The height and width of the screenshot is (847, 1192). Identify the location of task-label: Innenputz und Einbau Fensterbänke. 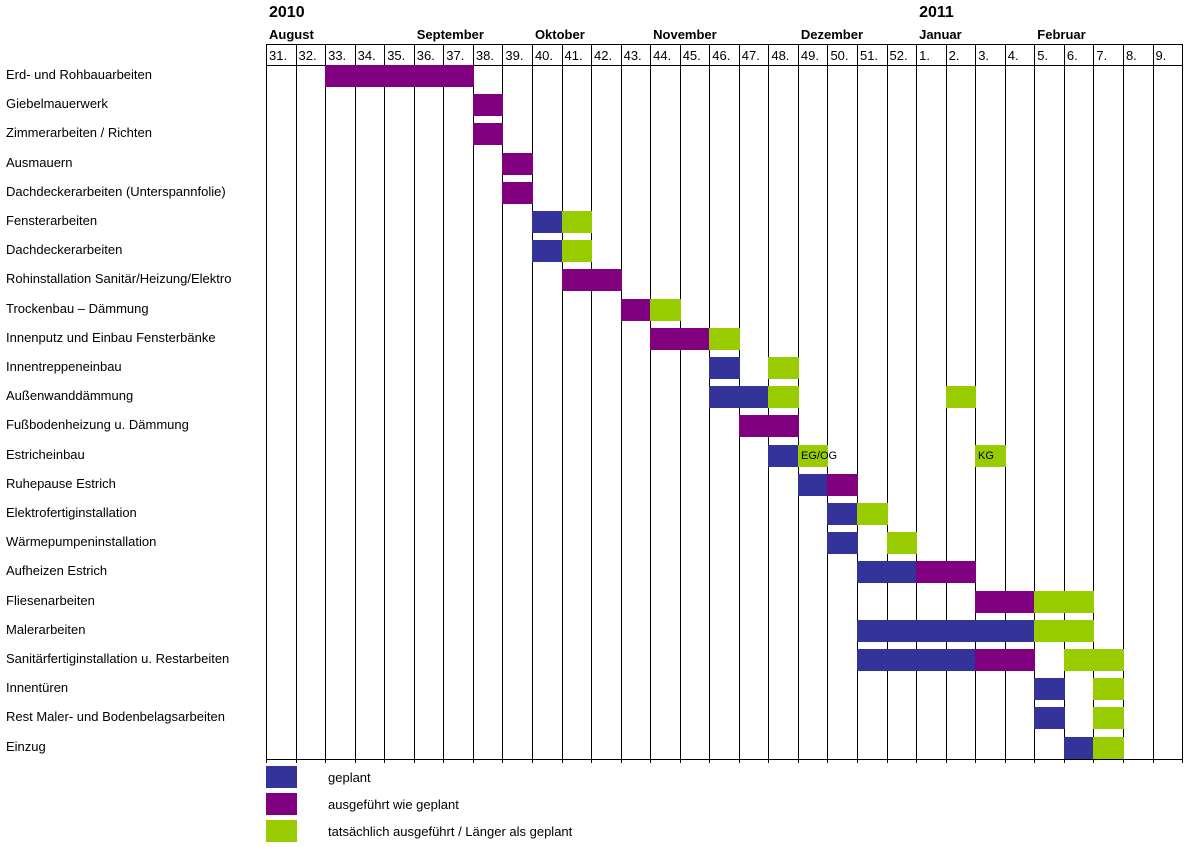
(111, 337).